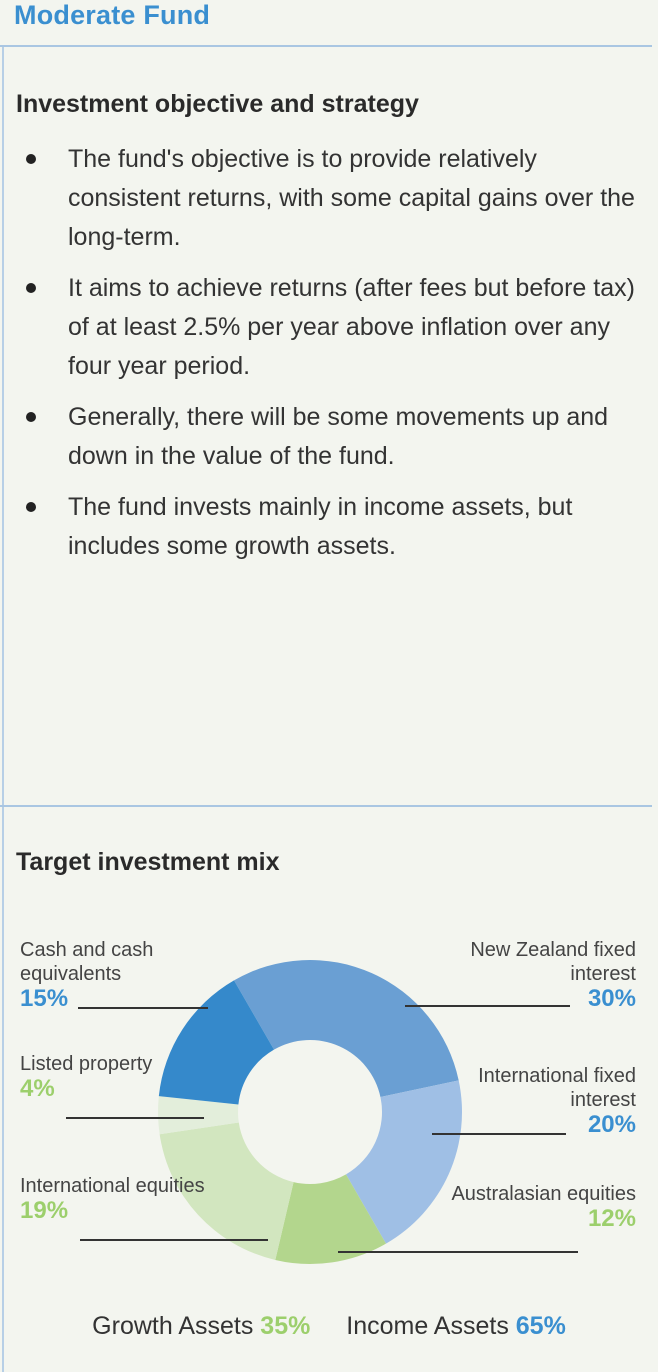 The width and height of the screenshot is (658, 1372). Describe the element at coordinates (611, 1218) in the screenshot. I see `slice-value: 12%` at that location.